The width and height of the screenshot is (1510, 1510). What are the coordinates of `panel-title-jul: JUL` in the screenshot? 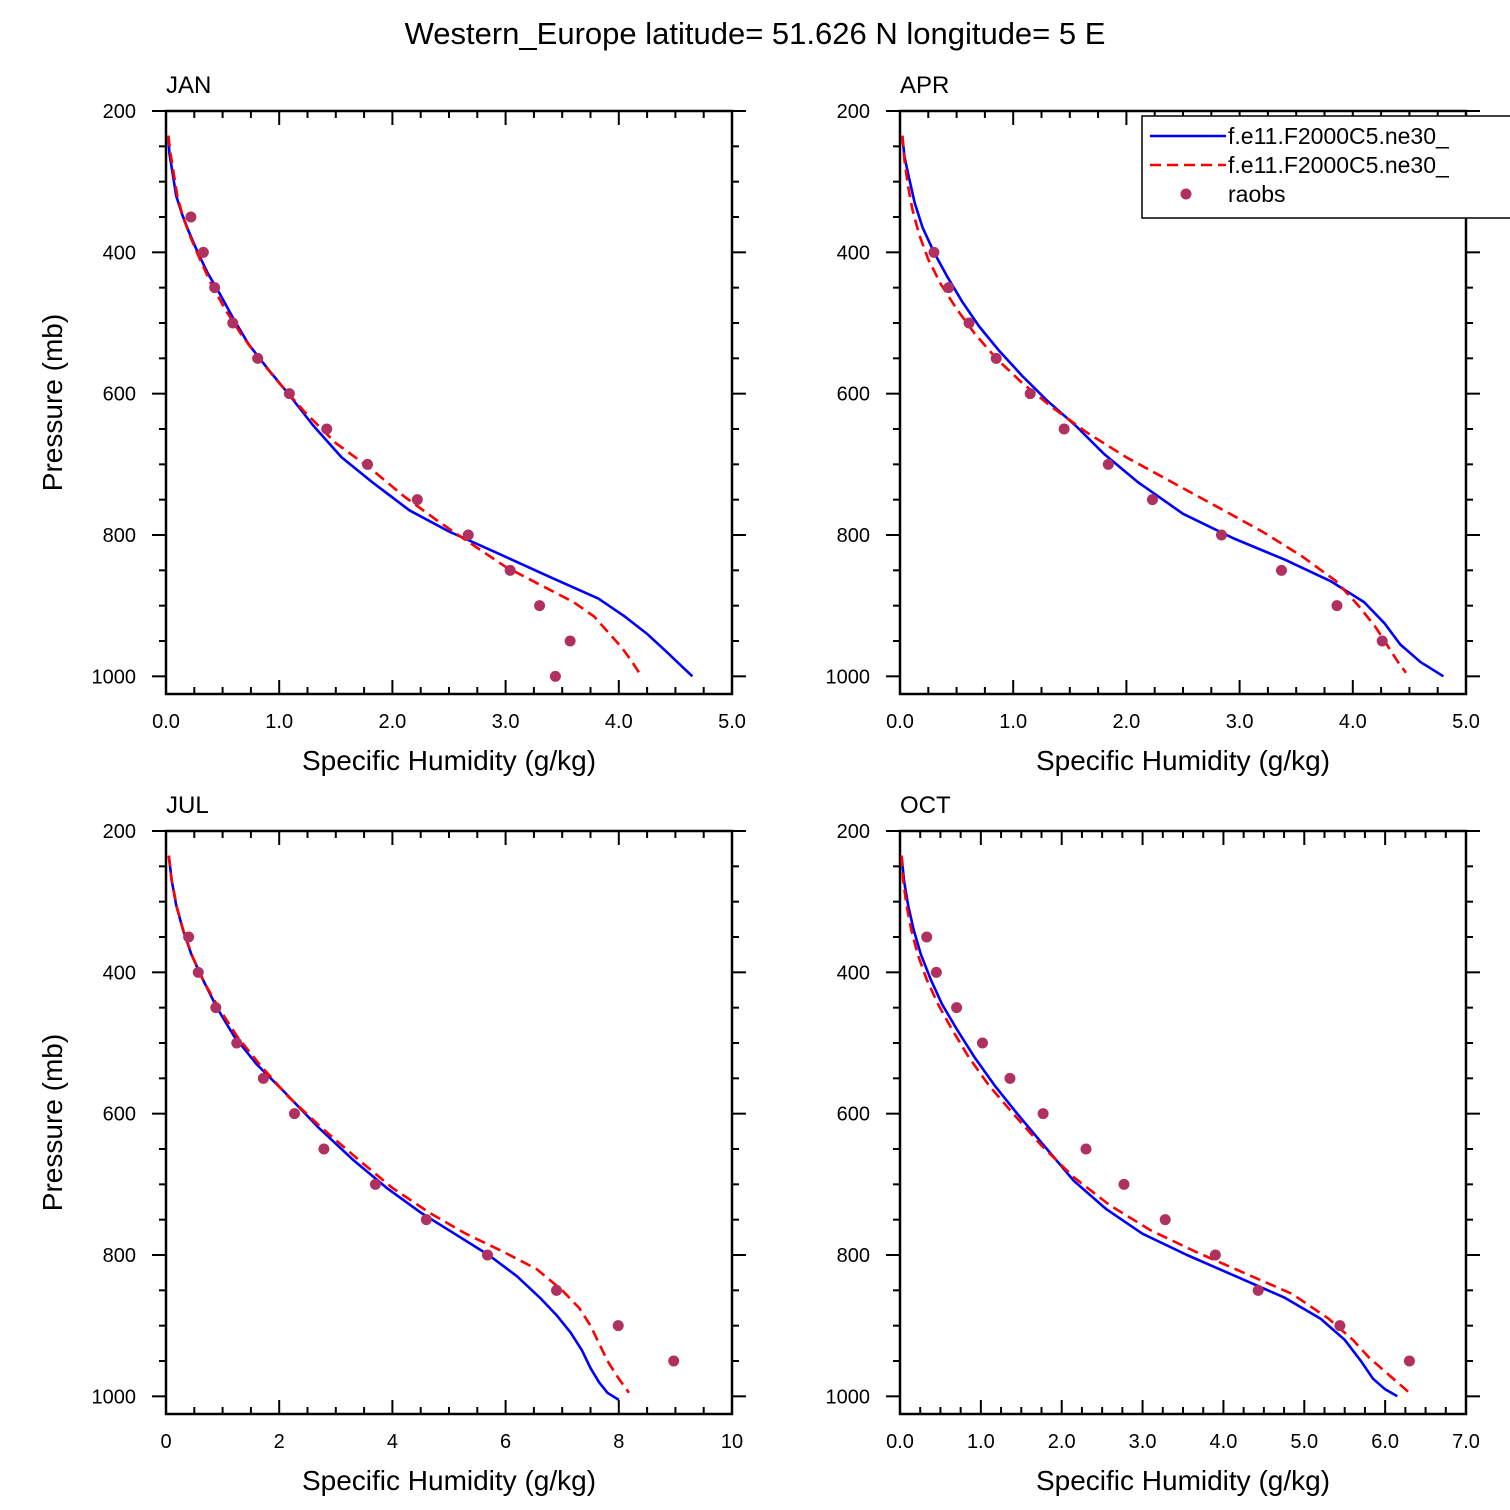 It's located at (187, 805).